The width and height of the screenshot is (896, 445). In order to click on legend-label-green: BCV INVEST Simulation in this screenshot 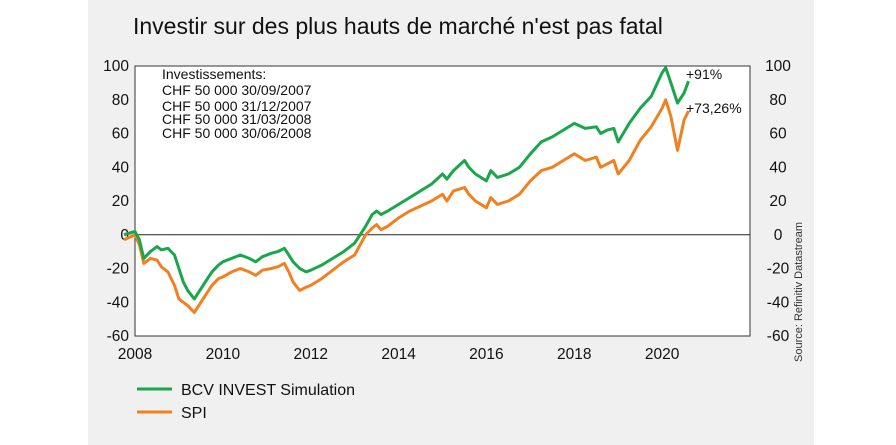, I will do `click(268, 390)`.